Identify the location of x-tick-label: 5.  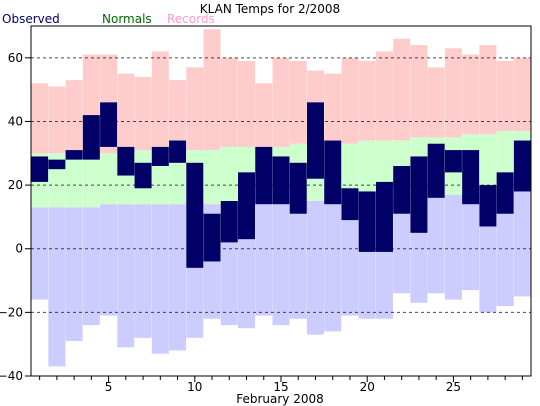
(109, 387).